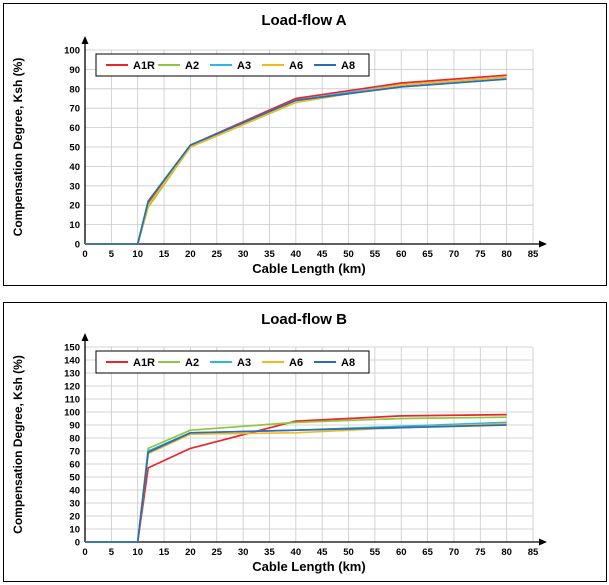 The height and width of the screenshot is (585, 609). What do you see at coordinates (72, 374) in the screenshot?
I see `y-tick-label: 130` at bounding box center [72, 374].